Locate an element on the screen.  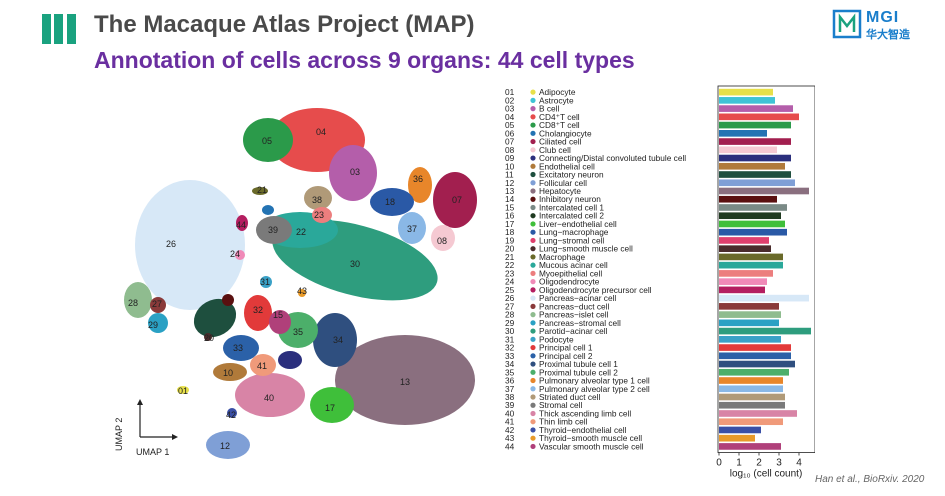
legend-label: Cholangiocyte is located at coordinates (565, 133).